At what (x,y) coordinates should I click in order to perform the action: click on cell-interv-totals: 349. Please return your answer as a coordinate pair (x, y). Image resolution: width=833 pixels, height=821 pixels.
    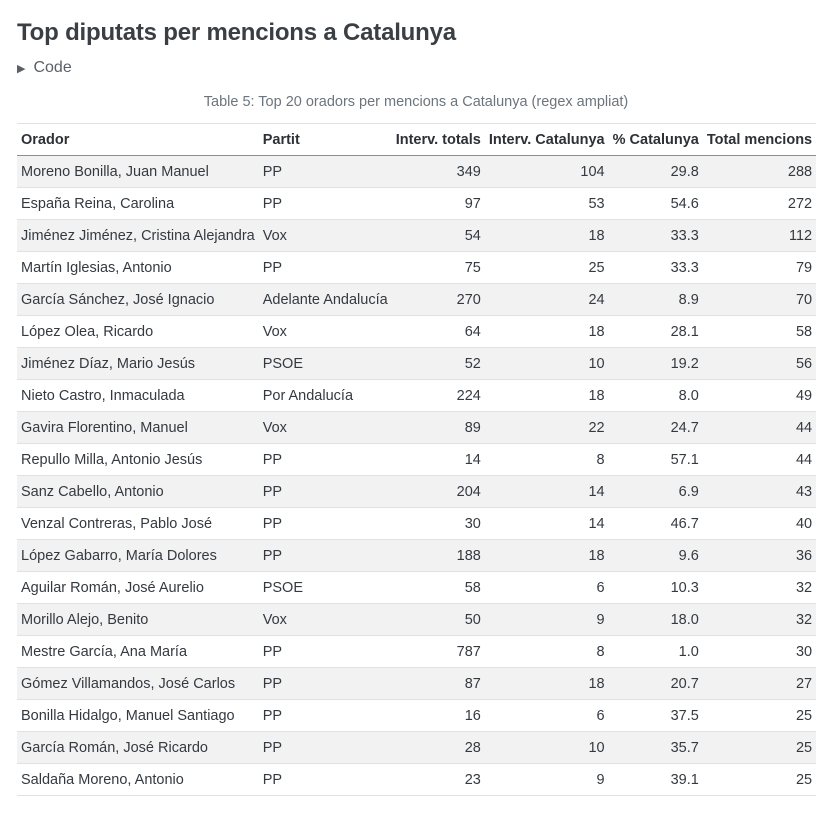
    Looking at the image, I should click on (438, 171).